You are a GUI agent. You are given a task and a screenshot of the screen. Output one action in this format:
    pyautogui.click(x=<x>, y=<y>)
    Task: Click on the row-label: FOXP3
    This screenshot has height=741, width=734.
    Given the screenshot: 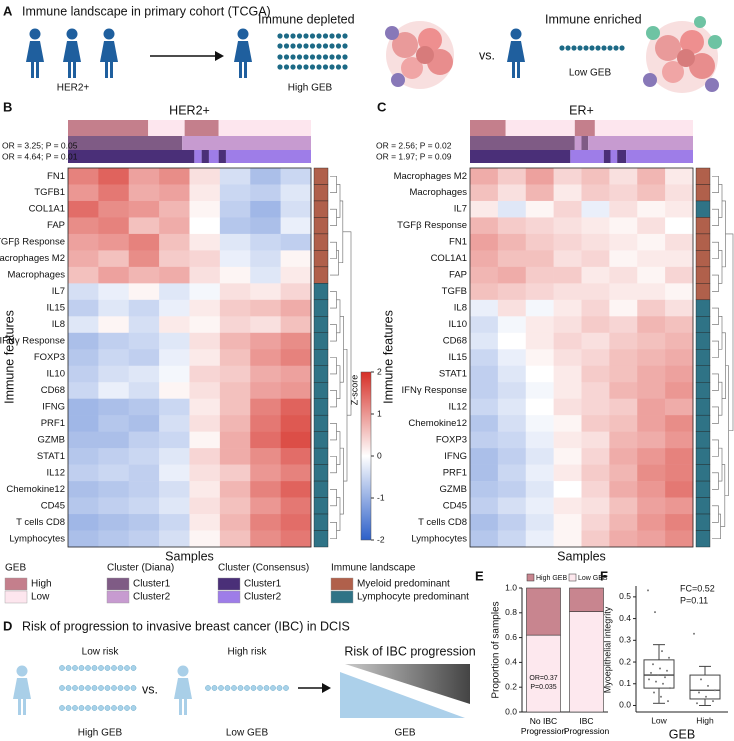 What is the action you would take?
    pyautogui.click(x=49, y=357)
    